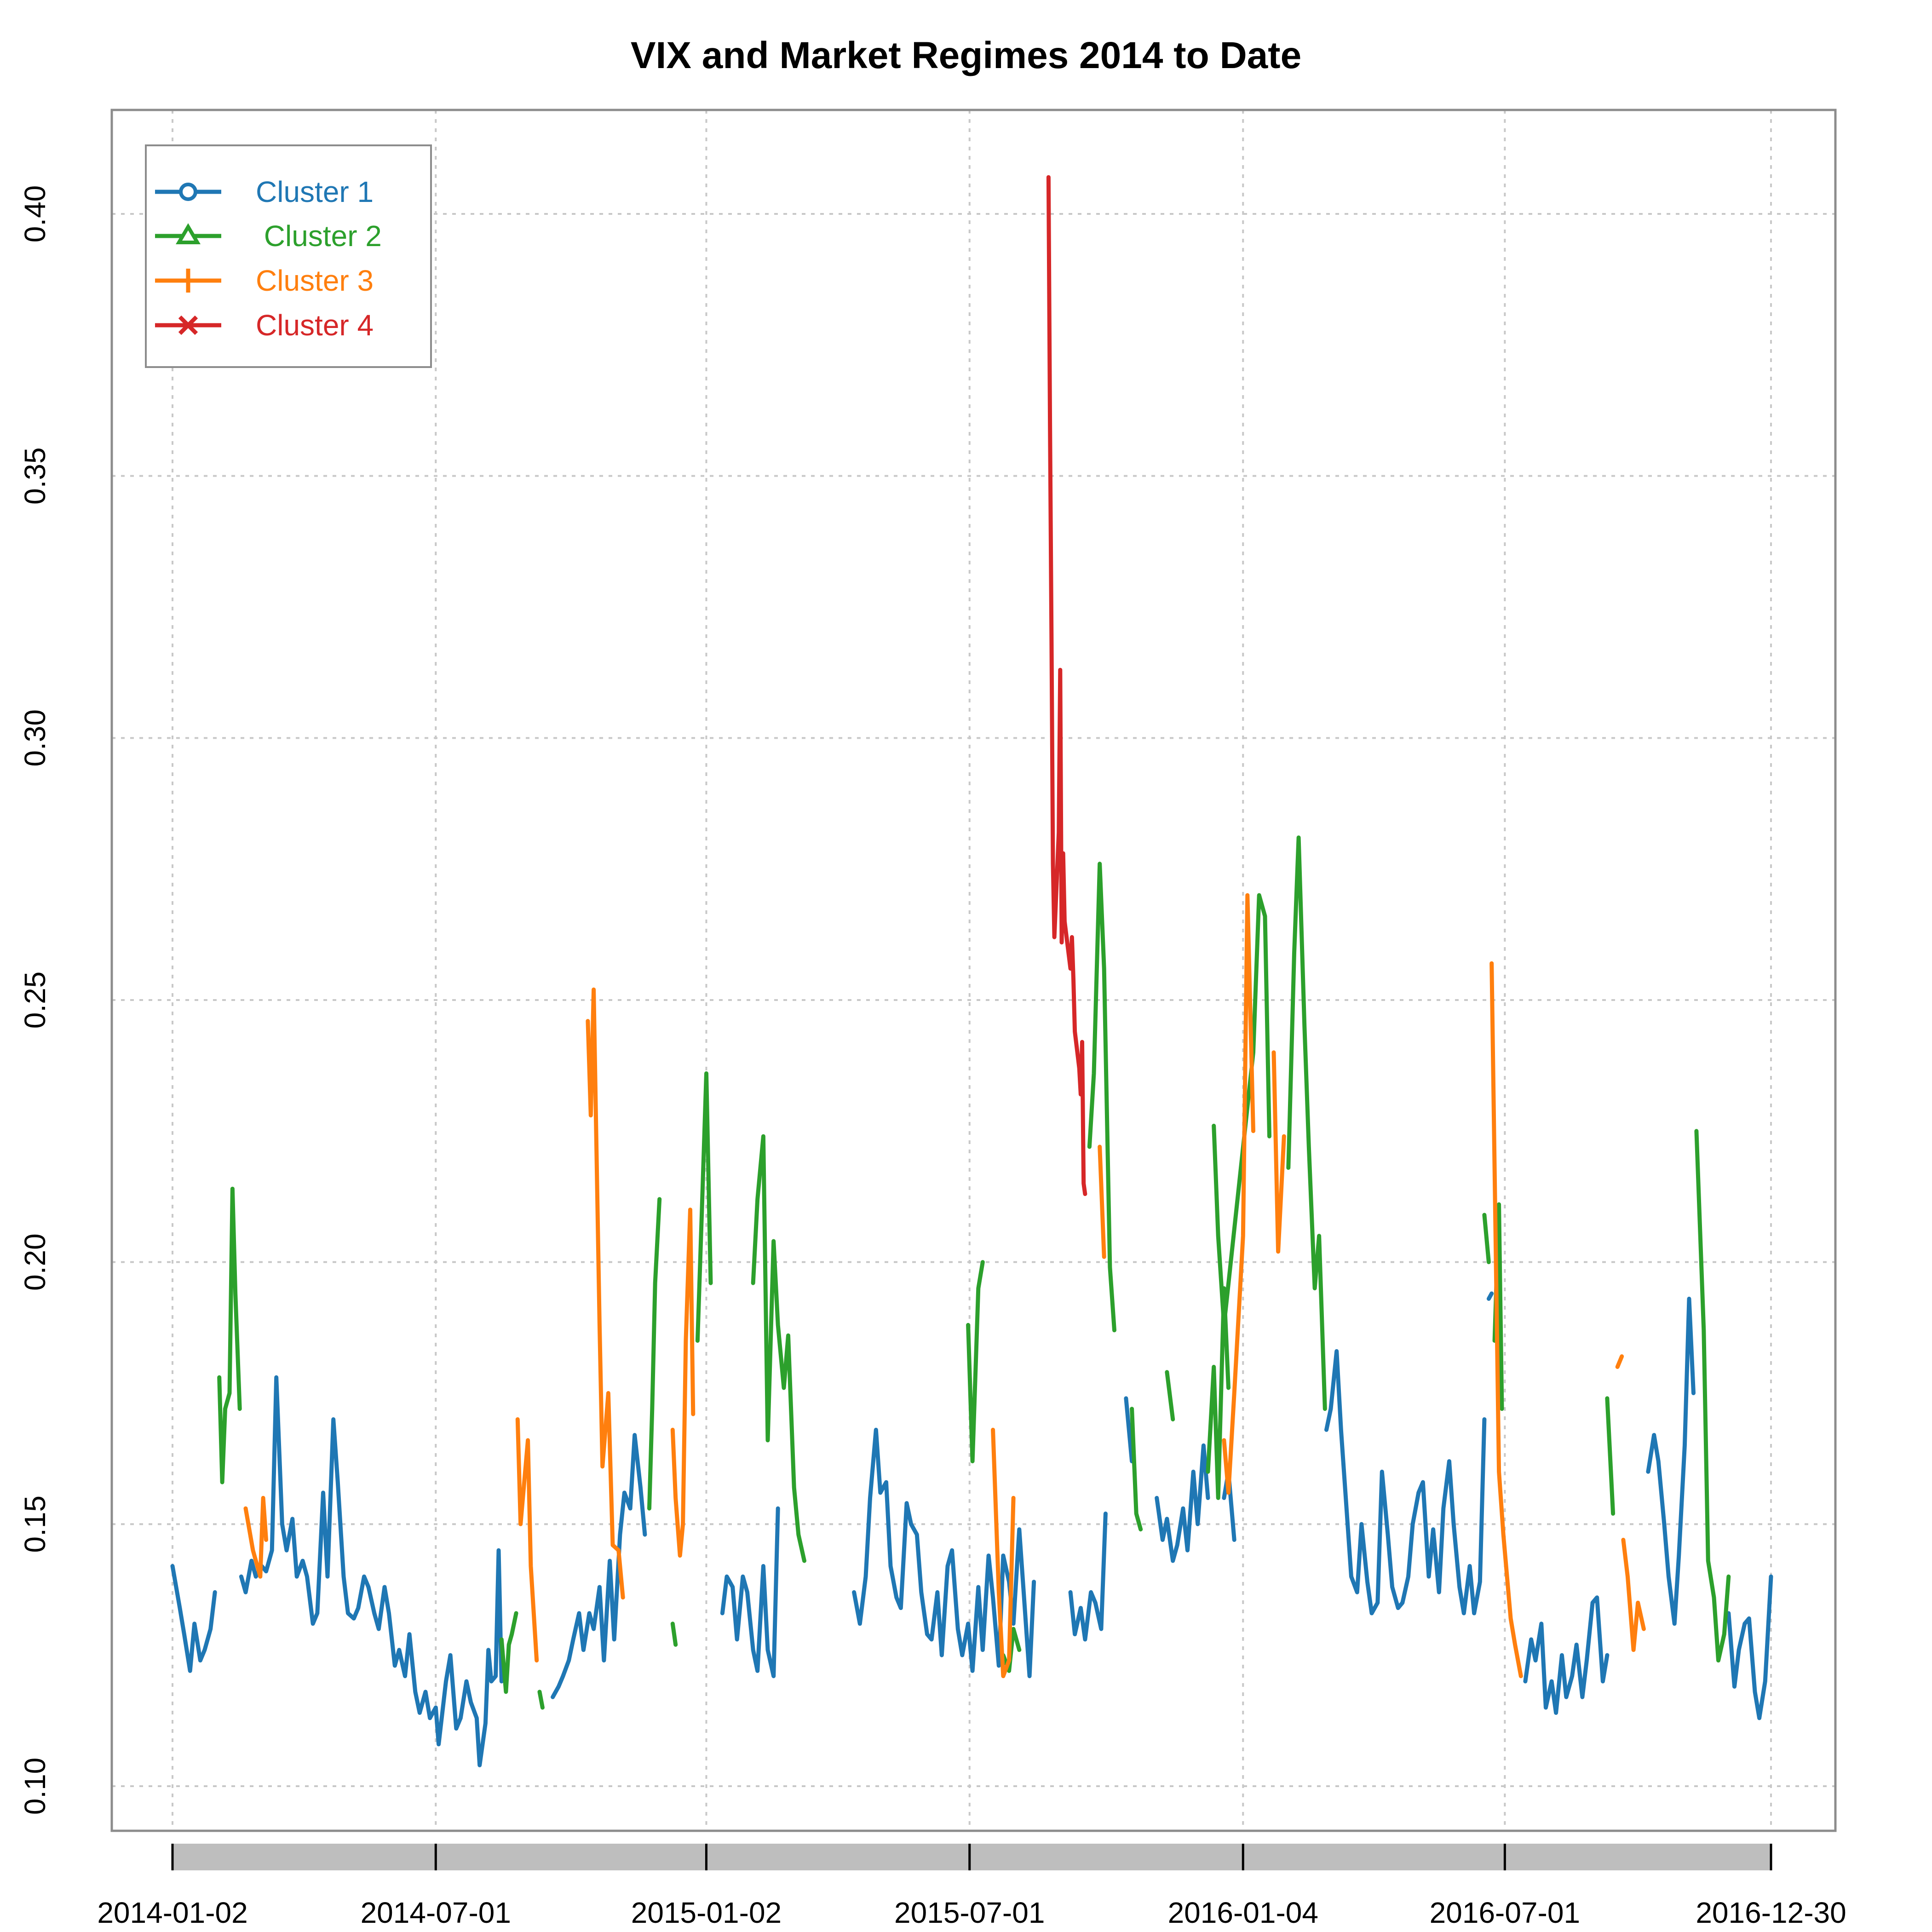 This screenshot has width=1932, height=1932. I want to click on y-tick-label: 0.35, so click(35, 476).